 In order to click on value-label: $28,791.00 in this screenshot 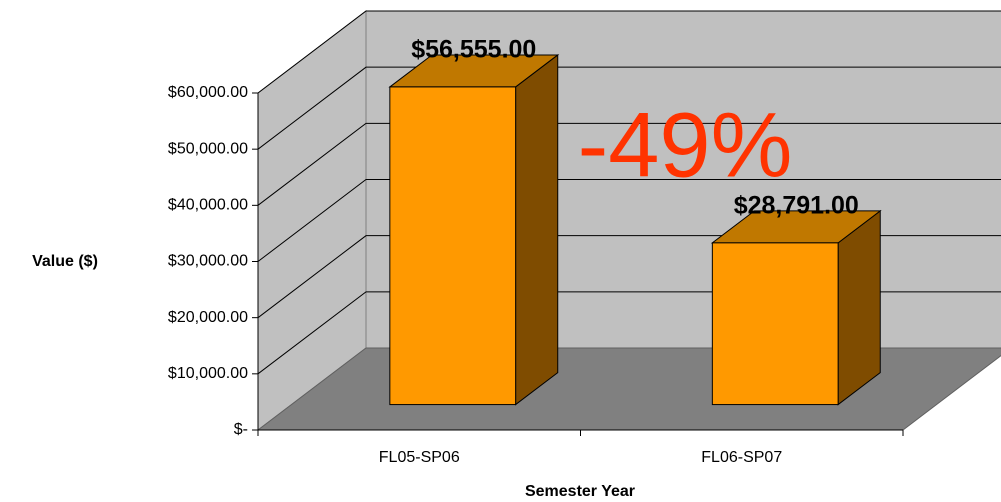, I will do `click(796, 205)`.